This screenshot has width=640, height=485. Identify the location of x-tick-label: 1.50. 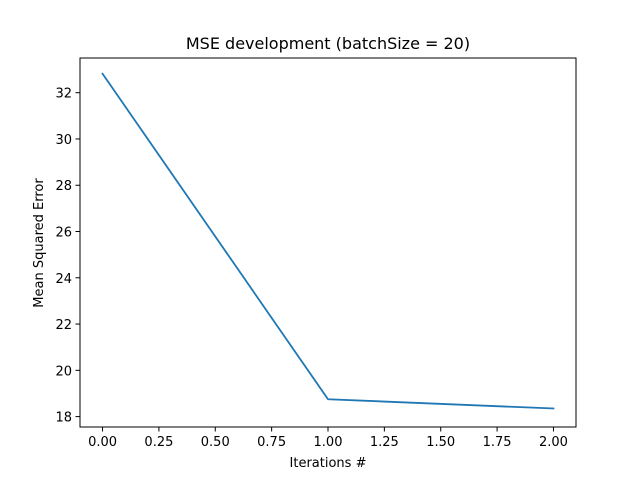
(440, 442).